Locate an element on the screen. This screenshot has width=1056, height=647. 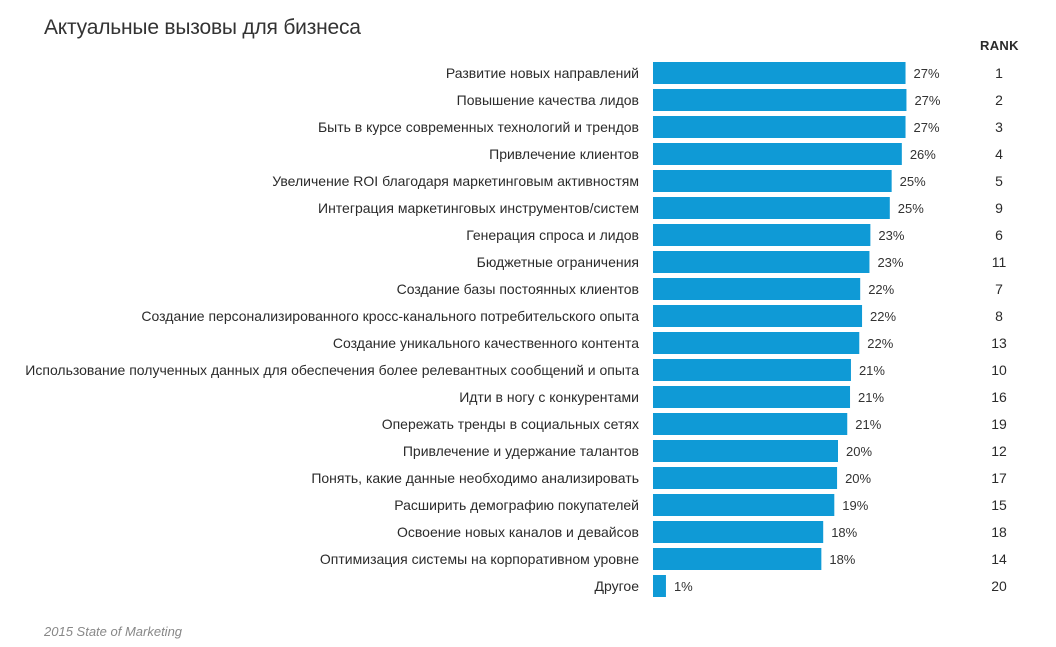
rank-value: 10 is located at coordinates (999, 370).